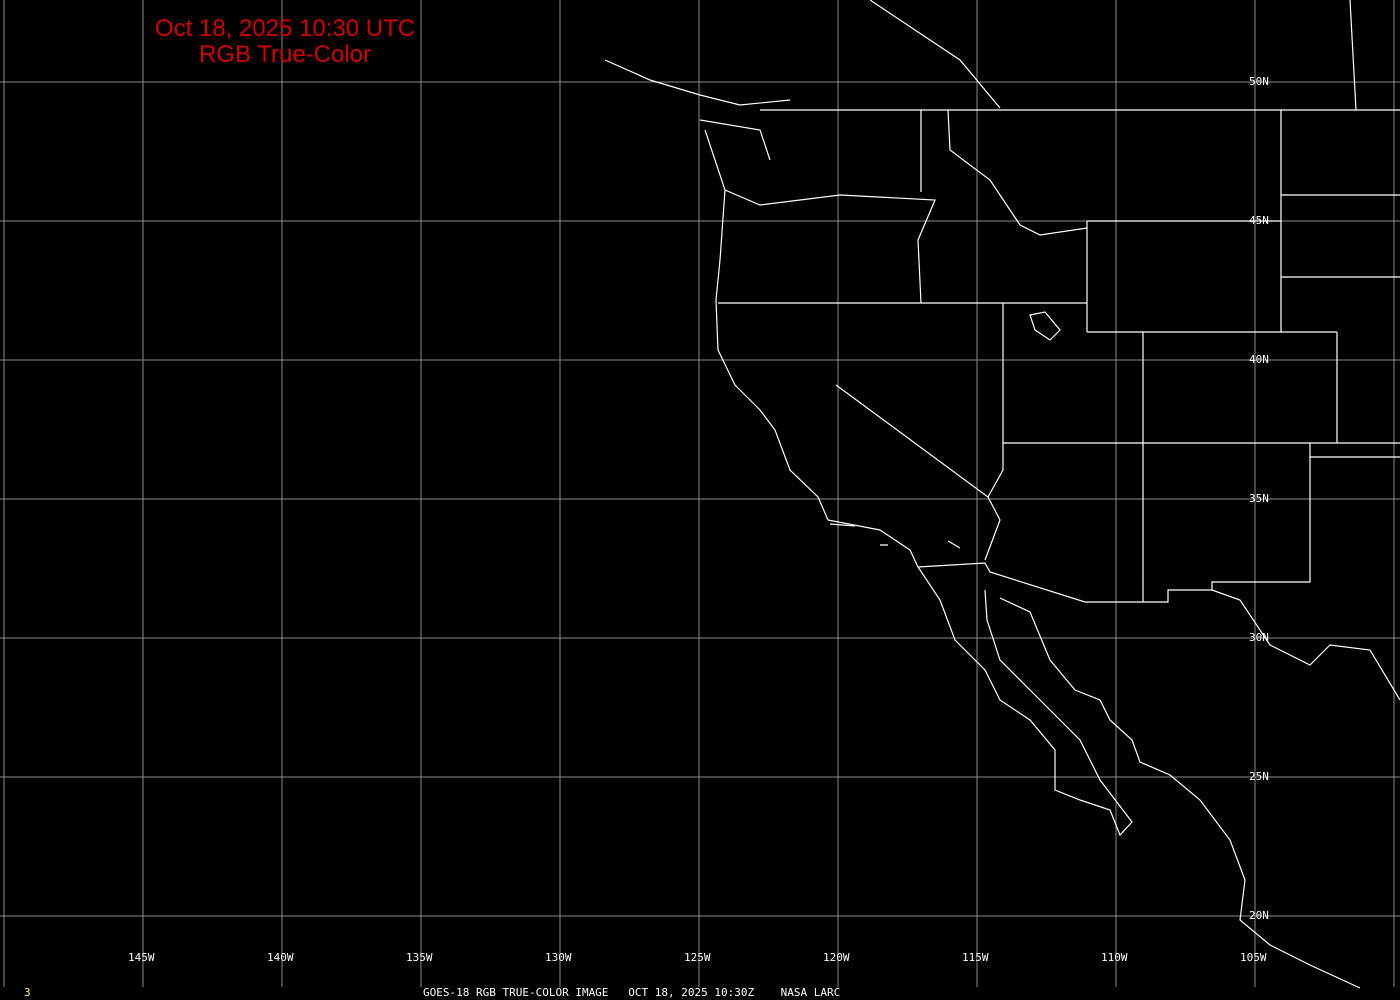 This screenshot has height=1000, width=1400. I want to click on longitude-label: 110W, so click(1114, 957).